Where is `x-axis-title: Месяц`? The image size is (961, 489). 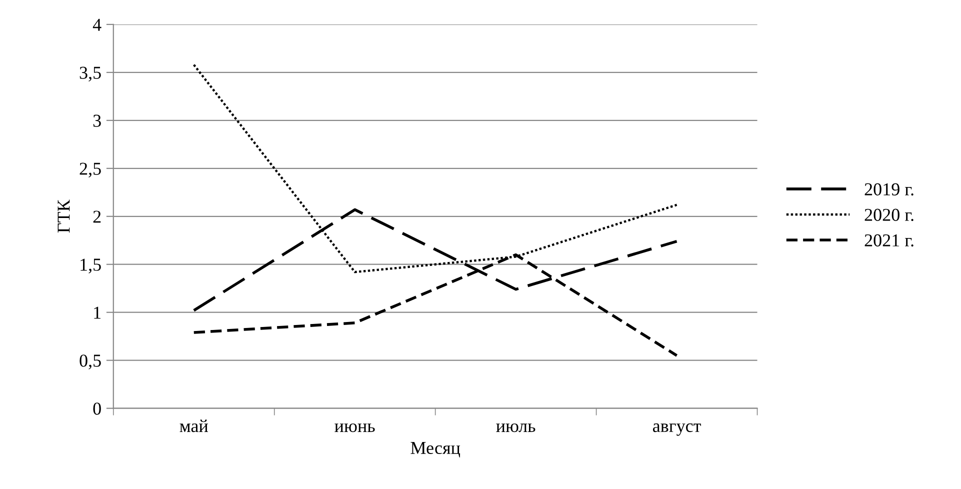
x-axis-title: Месяц is located at coordinates (435, 450).